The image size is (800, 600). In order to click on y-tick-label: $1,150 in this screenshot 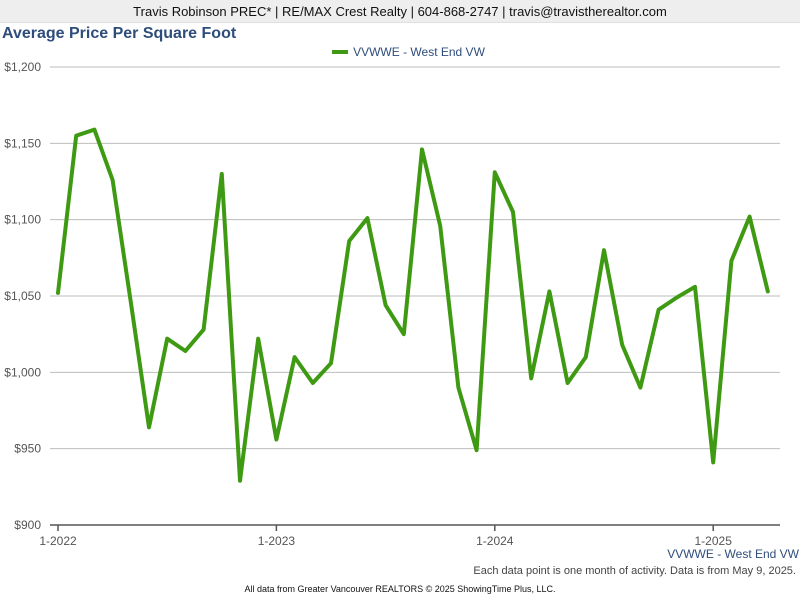, I will do `click(22, 143)`.